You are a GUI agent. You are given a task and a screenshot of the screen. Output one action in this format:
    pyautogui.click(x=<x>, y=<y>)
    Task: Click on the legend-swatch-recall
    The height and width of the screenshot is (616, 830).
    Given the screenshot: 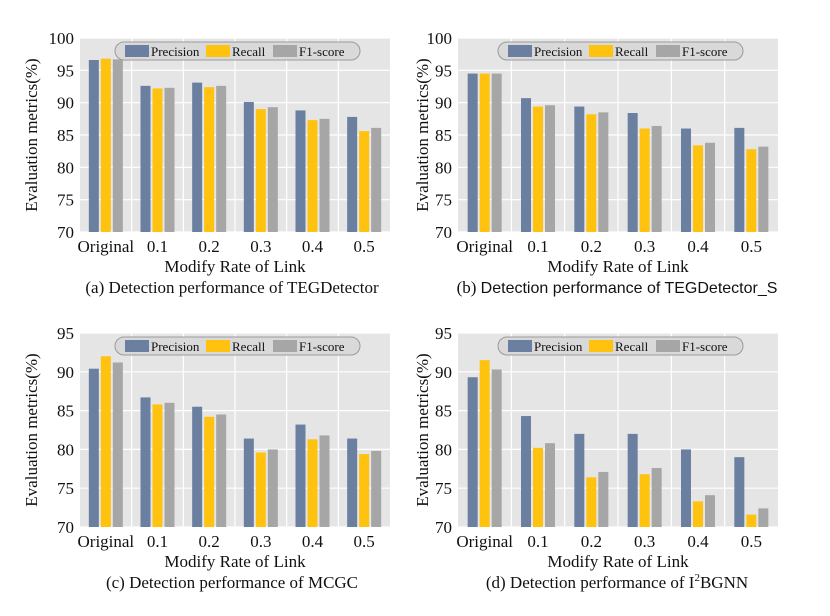 What is the action you would take?
    pyautogui.click(x=218, y=346)
    